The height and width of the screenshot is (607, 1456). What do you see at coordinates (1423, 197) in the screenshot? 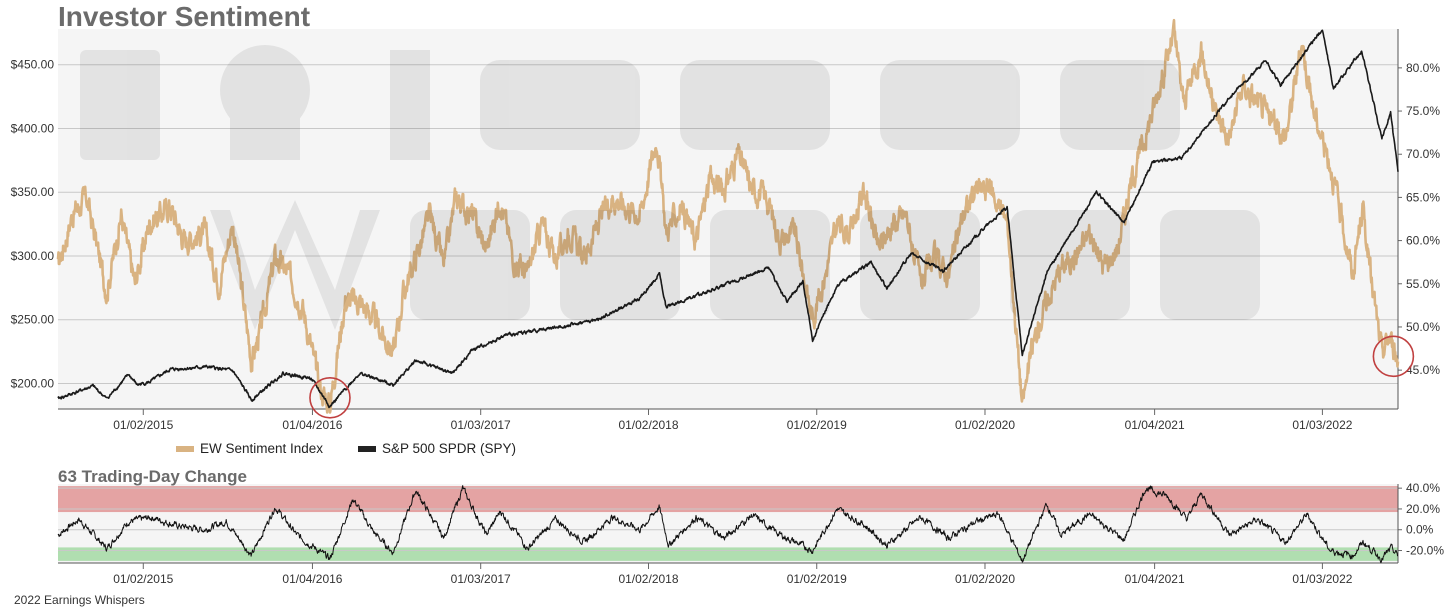
I see `right-axis-tick-label: 65.0%` at bounding box center [1423, 197].